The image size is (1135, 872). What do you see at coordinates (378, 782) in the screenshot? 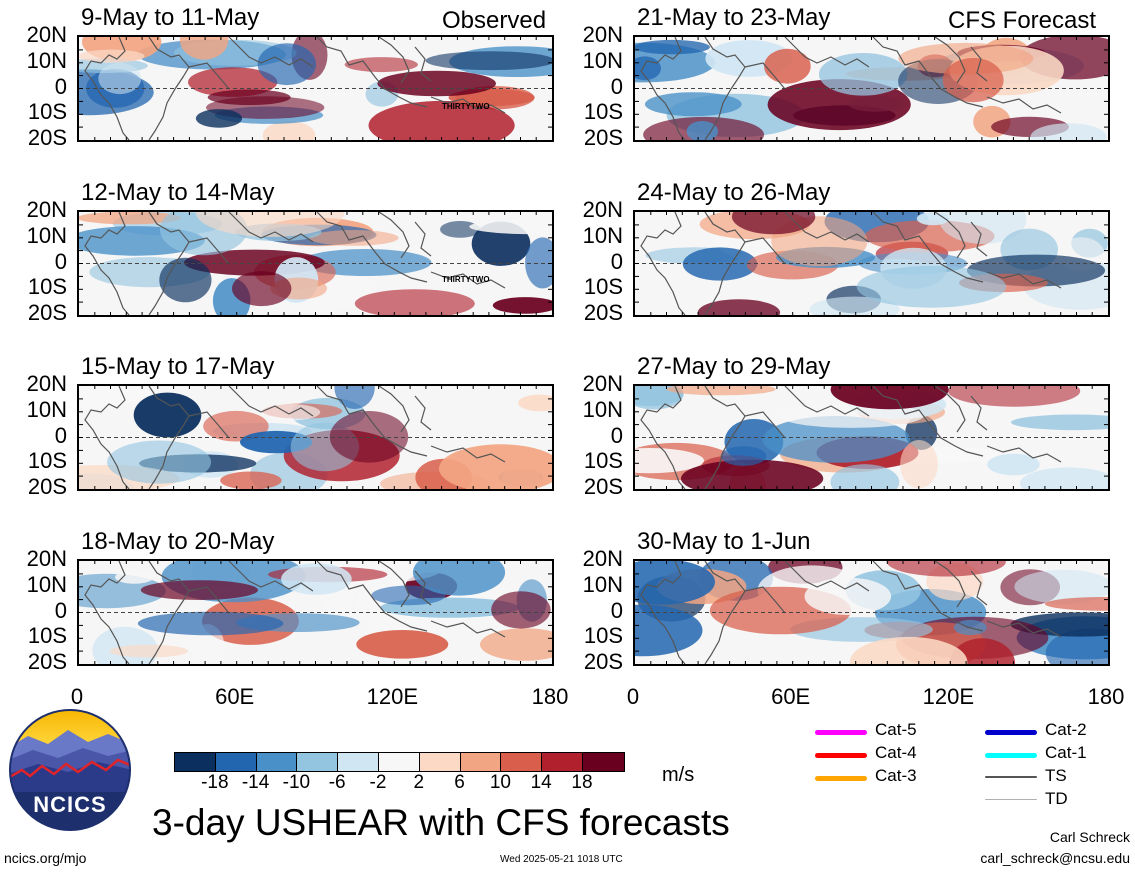
I see `colorbar-tick-label: -2` at bounding box center [378, 782].